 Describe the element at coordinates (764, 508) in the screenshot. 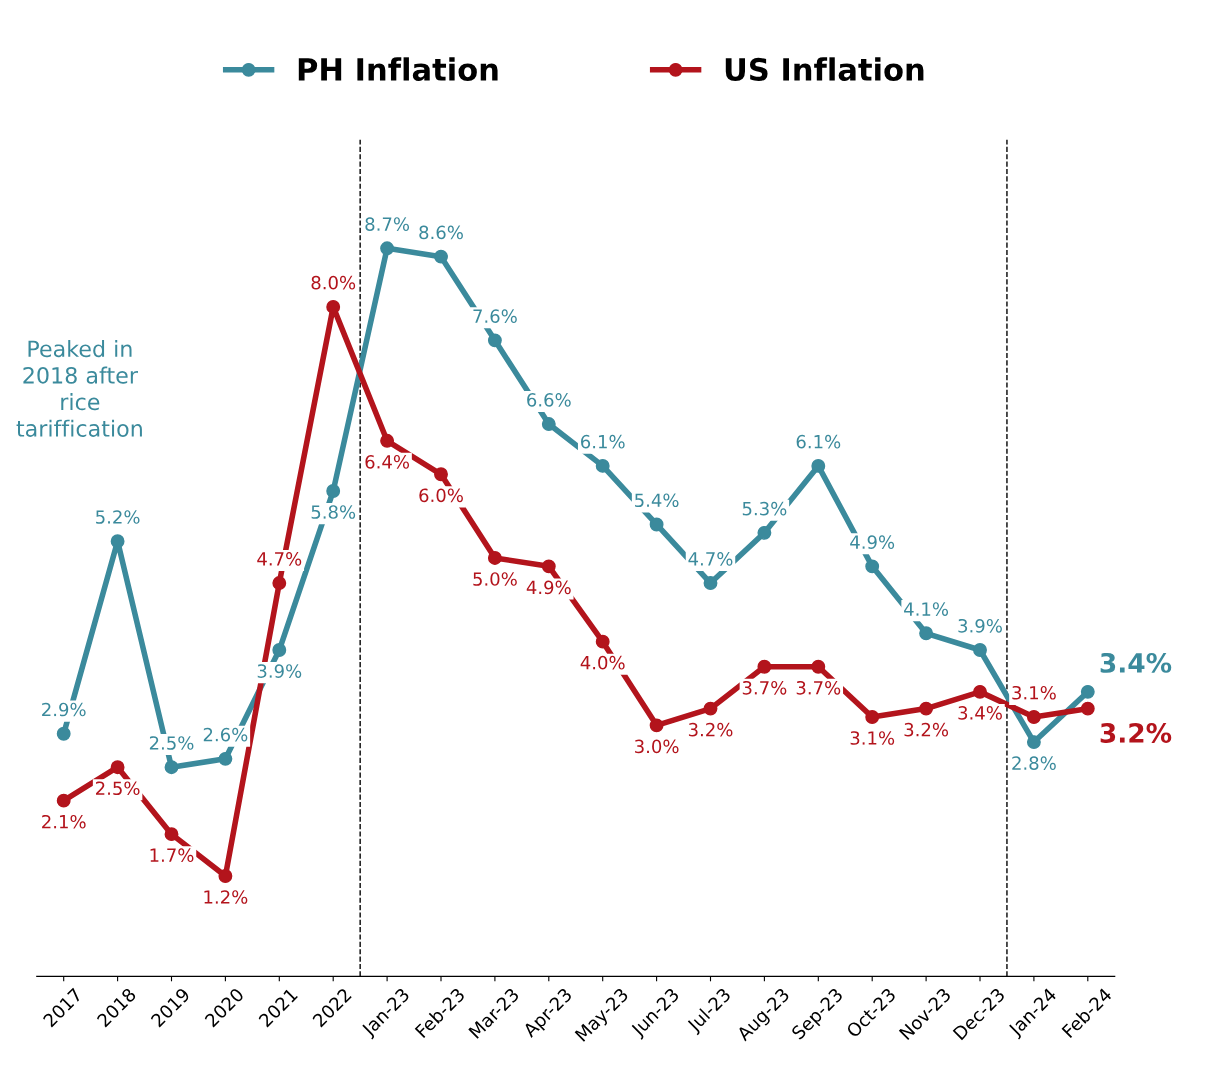

I see `data-label: 5.3%` at that location.